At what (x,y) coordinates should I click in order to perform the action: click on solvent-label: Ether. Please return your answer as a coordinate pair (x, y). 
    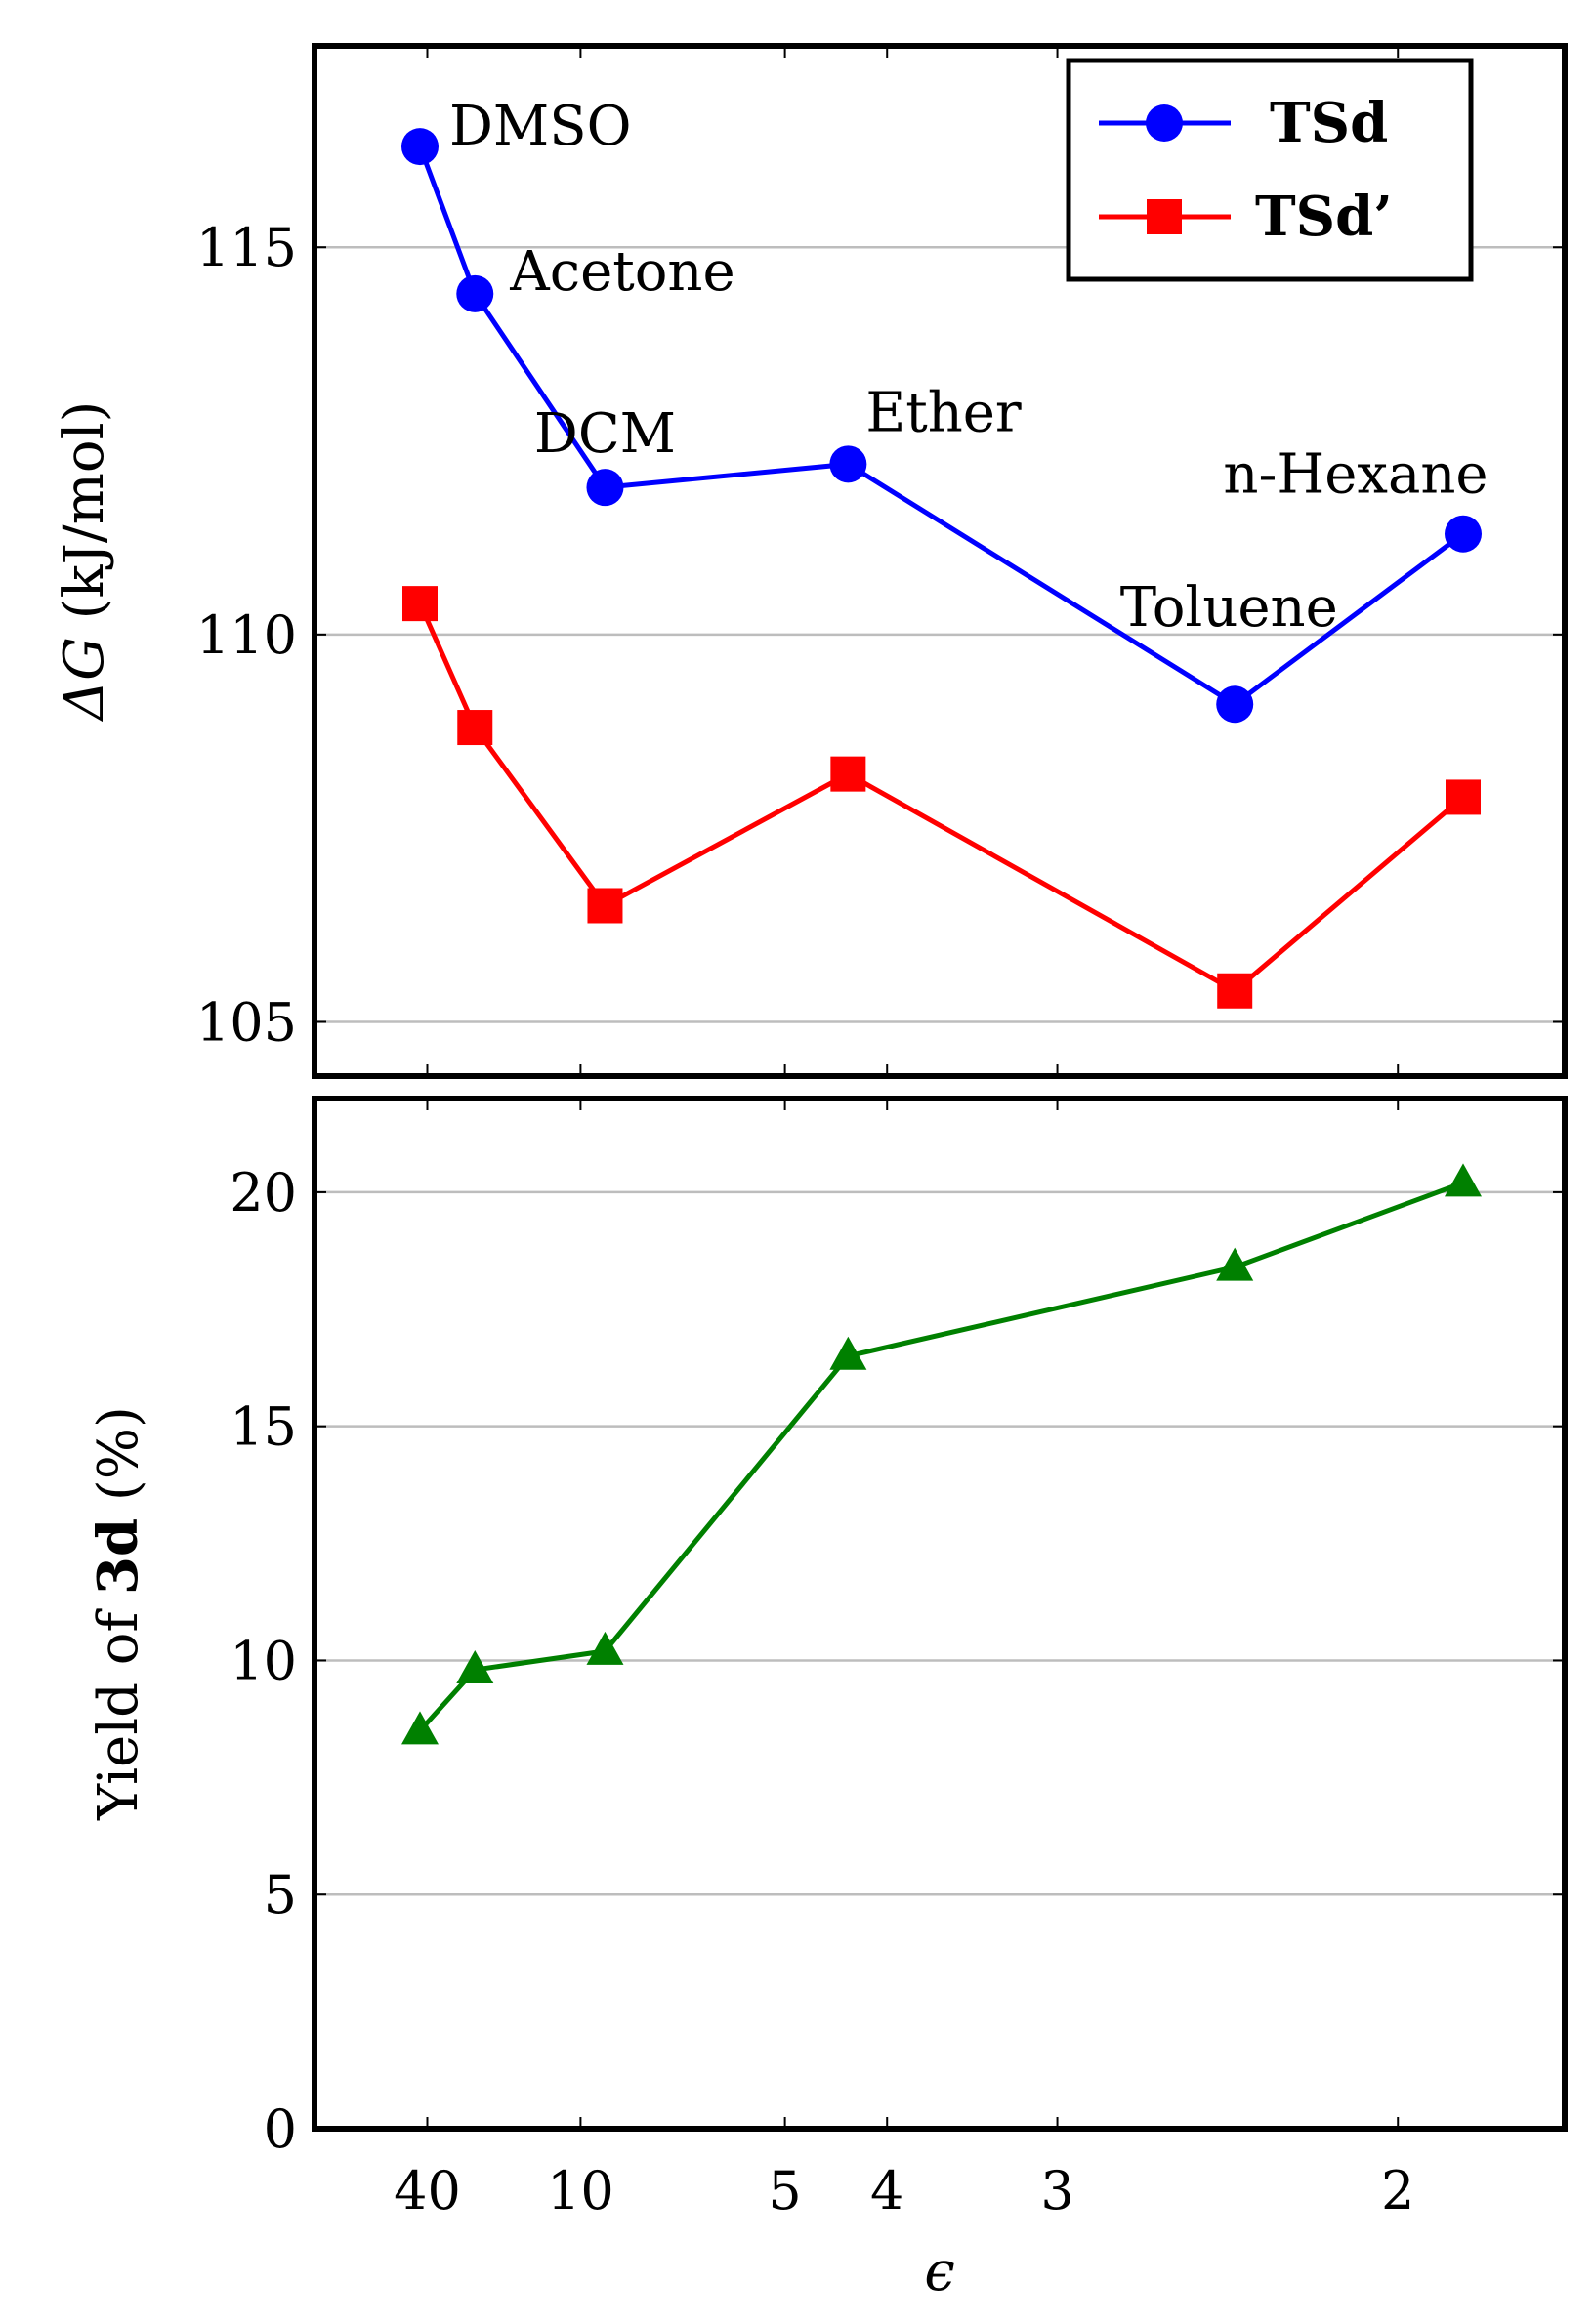
    Looking at the image, I should click on (943, 412).